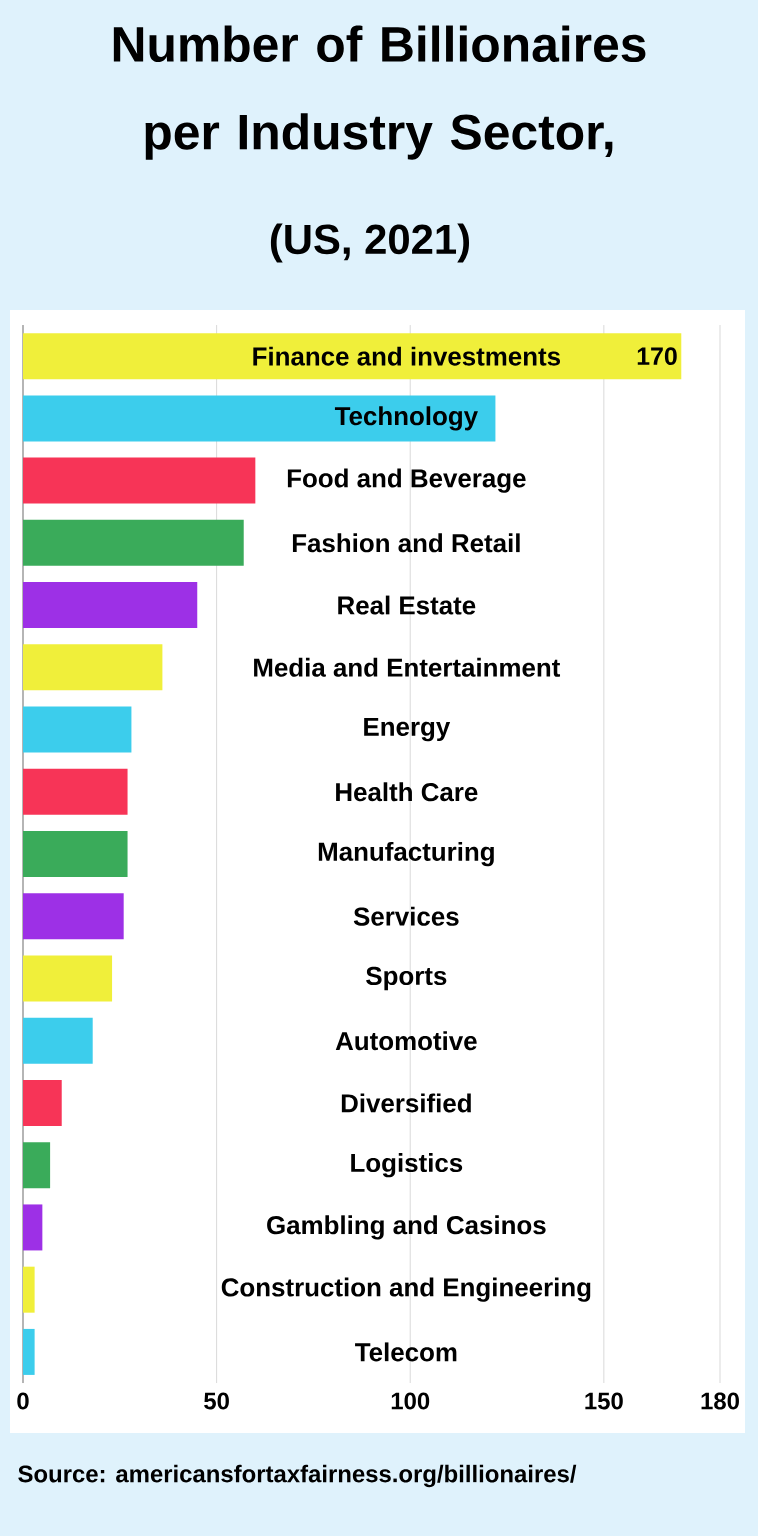  I want to click on y-tick-label: Telecom, so click(406, 1352).